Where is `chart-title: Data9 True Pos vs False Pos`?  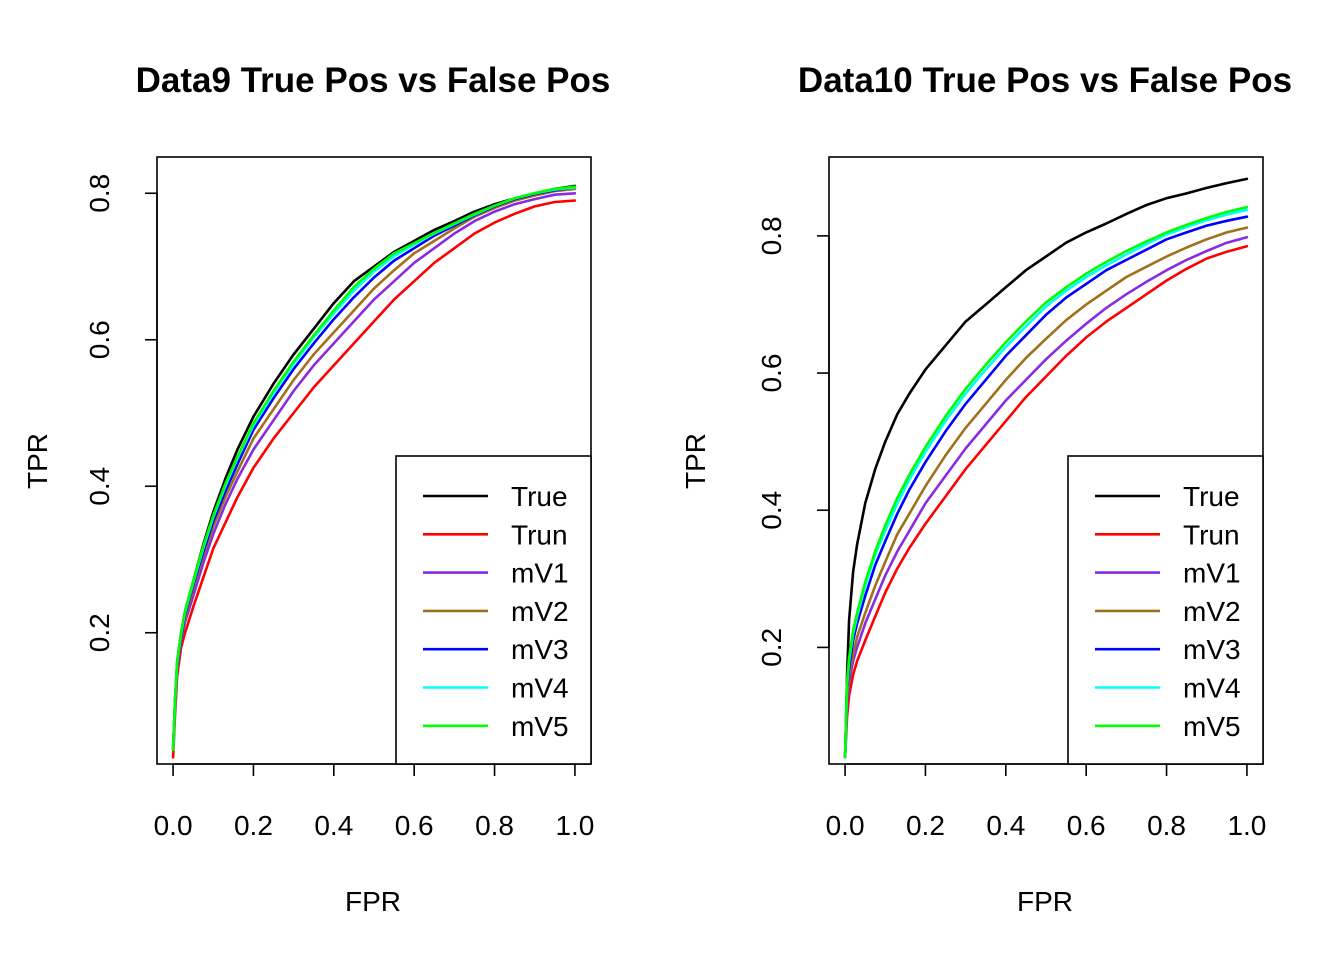 chart-title: Data9 True Pos vs False Pos is located at coordinates (373, 80).